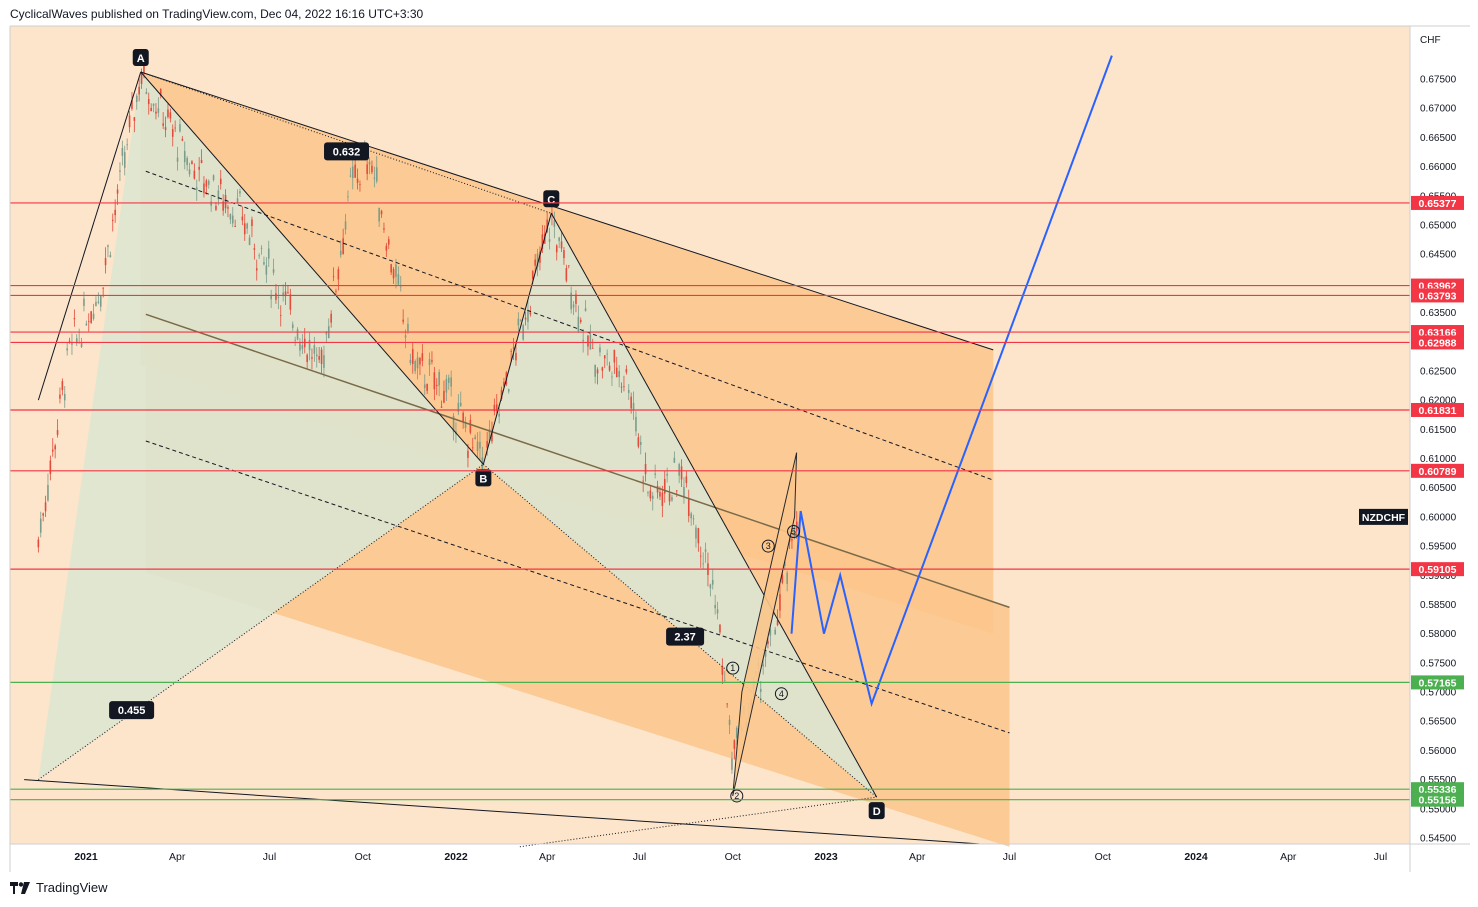  I want to click on y-tick-label: 0.56500, so click(1438, 722).